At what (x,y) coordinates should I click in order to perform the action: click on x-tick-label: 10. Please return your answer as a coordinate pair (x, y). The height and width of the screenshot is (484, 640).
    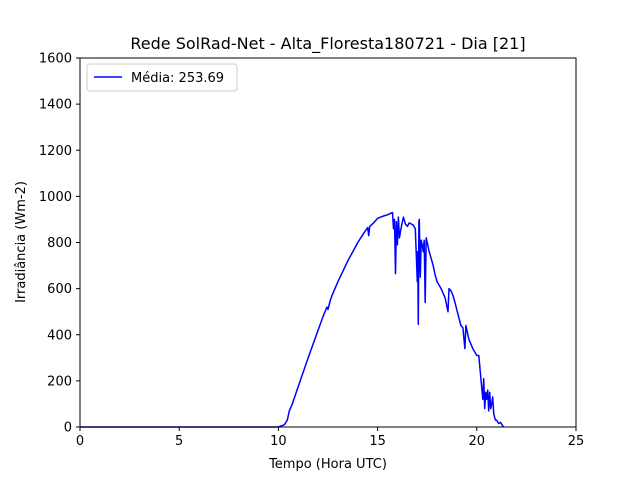
    Looking at the image, I should click on (278, 441).